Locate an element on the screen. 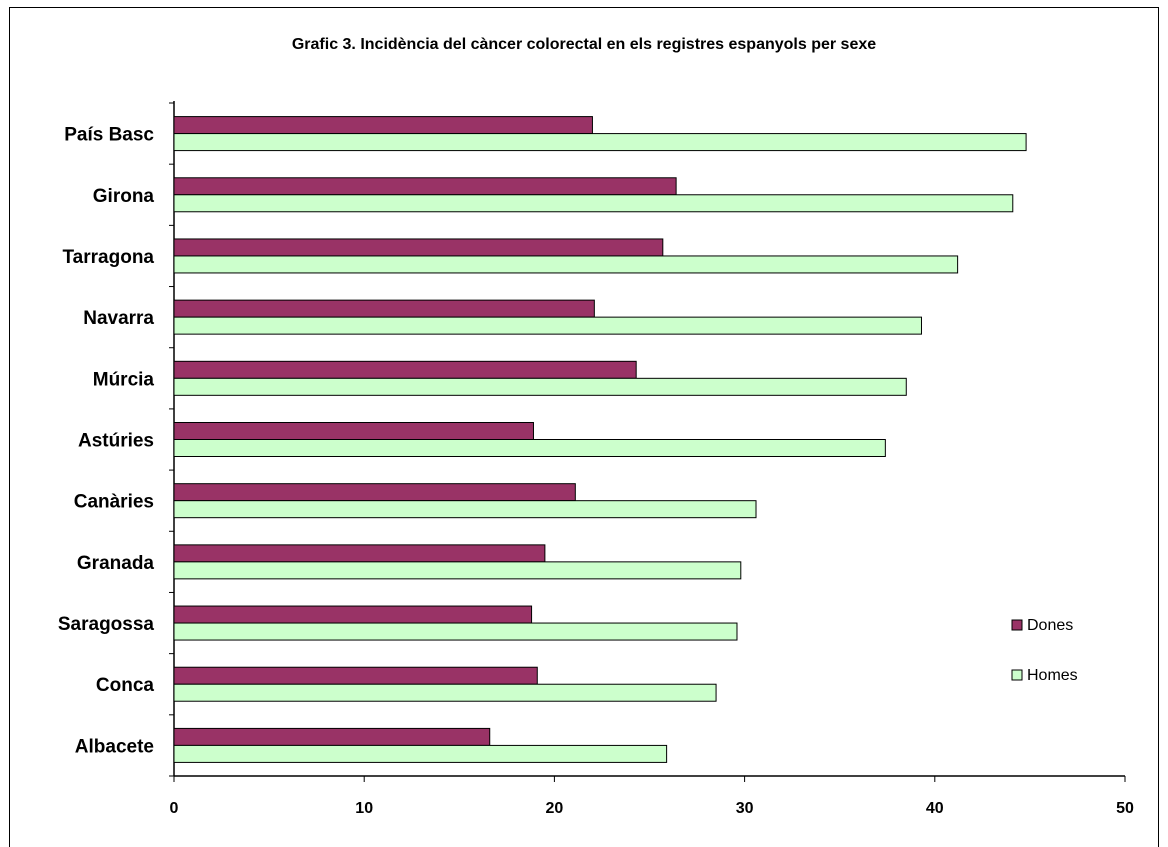 The image size is (1168, 847). category-label: Astúries is located at coordinates (116, 441).